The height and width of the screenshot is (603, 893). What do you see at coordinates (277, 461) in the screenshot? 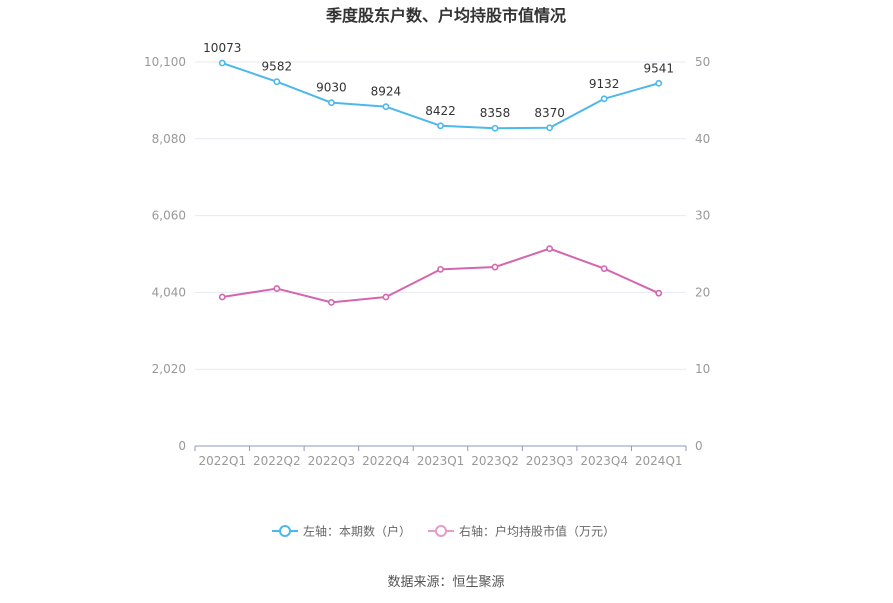
I see `x-tick-label: 2022Q2` at bounding box center [277, 461].